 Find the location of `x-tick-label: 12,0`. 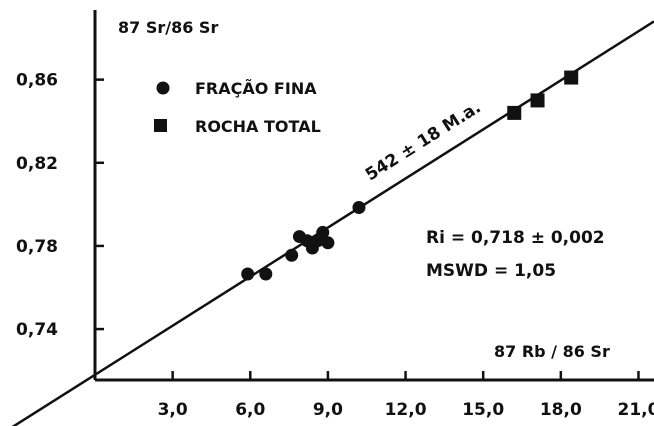

x-tick-label: 12,0 is located at coordinates (406, 410).